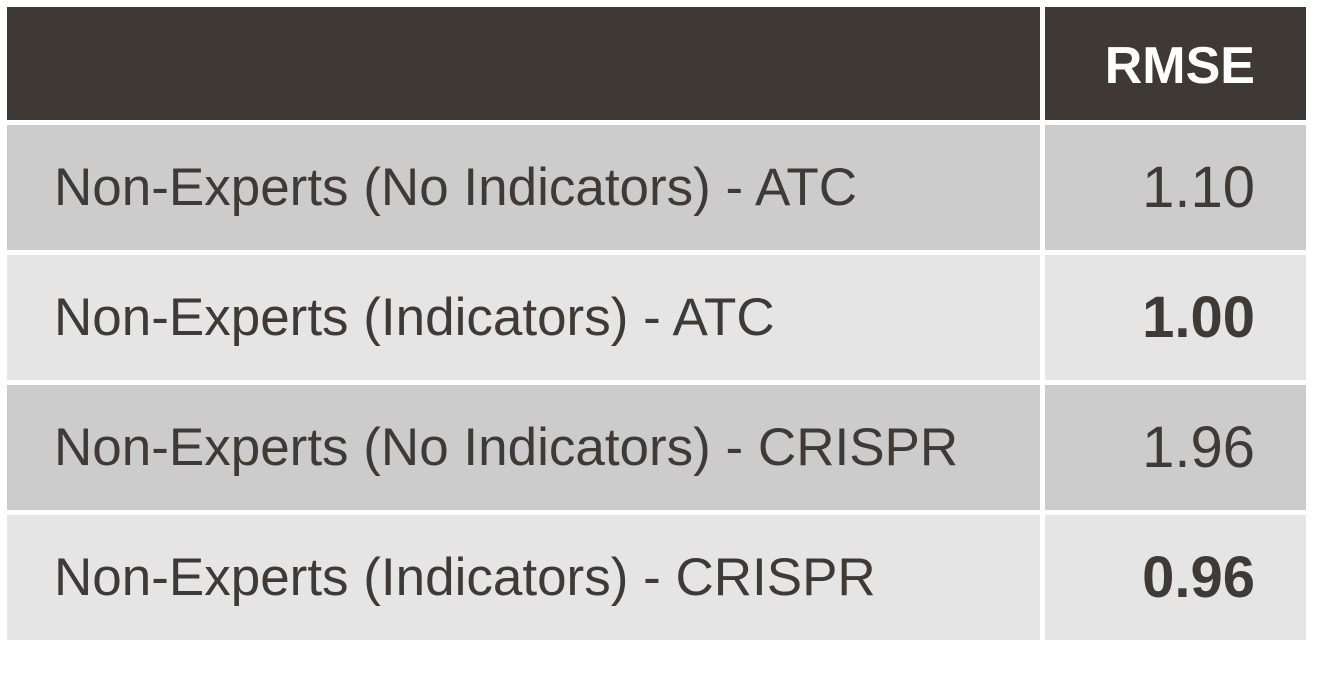 This screenshot has height=682, width=1320. I want to click on row-value: 0.96, so click(1175, 577).